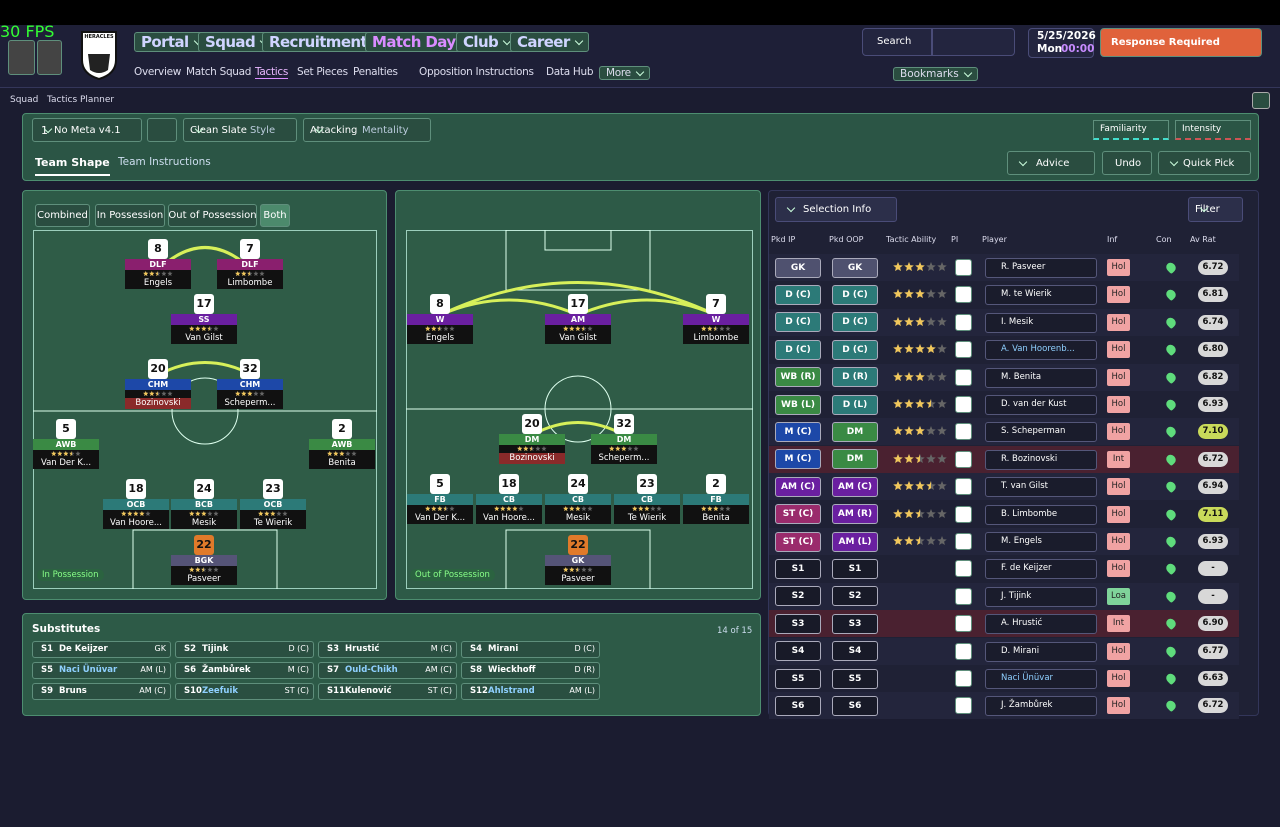 The height and width of the screenshot is (827, 1280). Describe the element at coordinates (158, 384) in the screenshot. I see `player-card: 20 CHM Bozinovski` at that location.